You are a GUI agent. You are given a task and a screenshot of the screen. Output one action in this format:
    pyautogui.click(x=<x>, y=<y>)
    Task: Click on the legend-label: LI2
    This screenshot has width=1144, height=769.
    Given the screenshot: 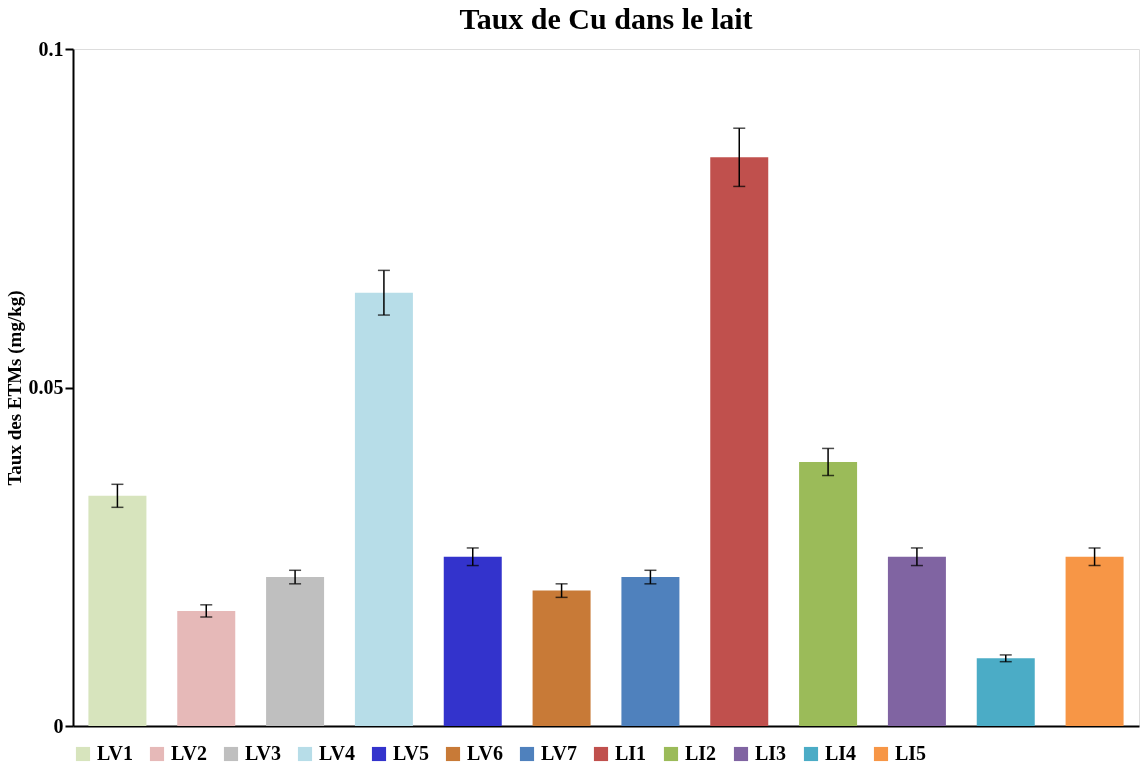 What is the action you would take?
    pyautogui.click(x=701, y=753)
    